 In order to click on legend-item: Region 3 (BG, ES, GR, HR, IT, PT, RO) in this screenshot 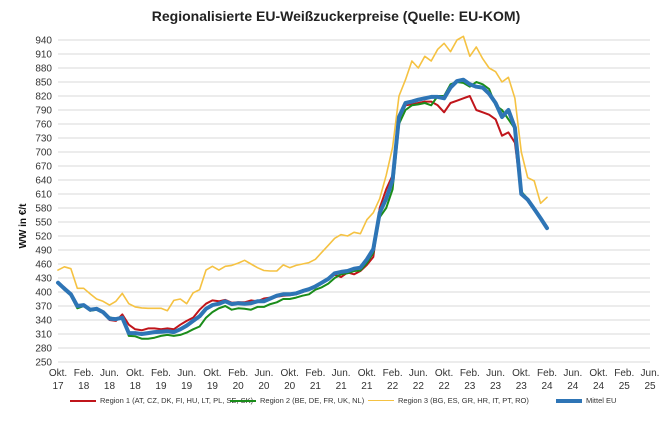, I will do `click(448, 400)`.